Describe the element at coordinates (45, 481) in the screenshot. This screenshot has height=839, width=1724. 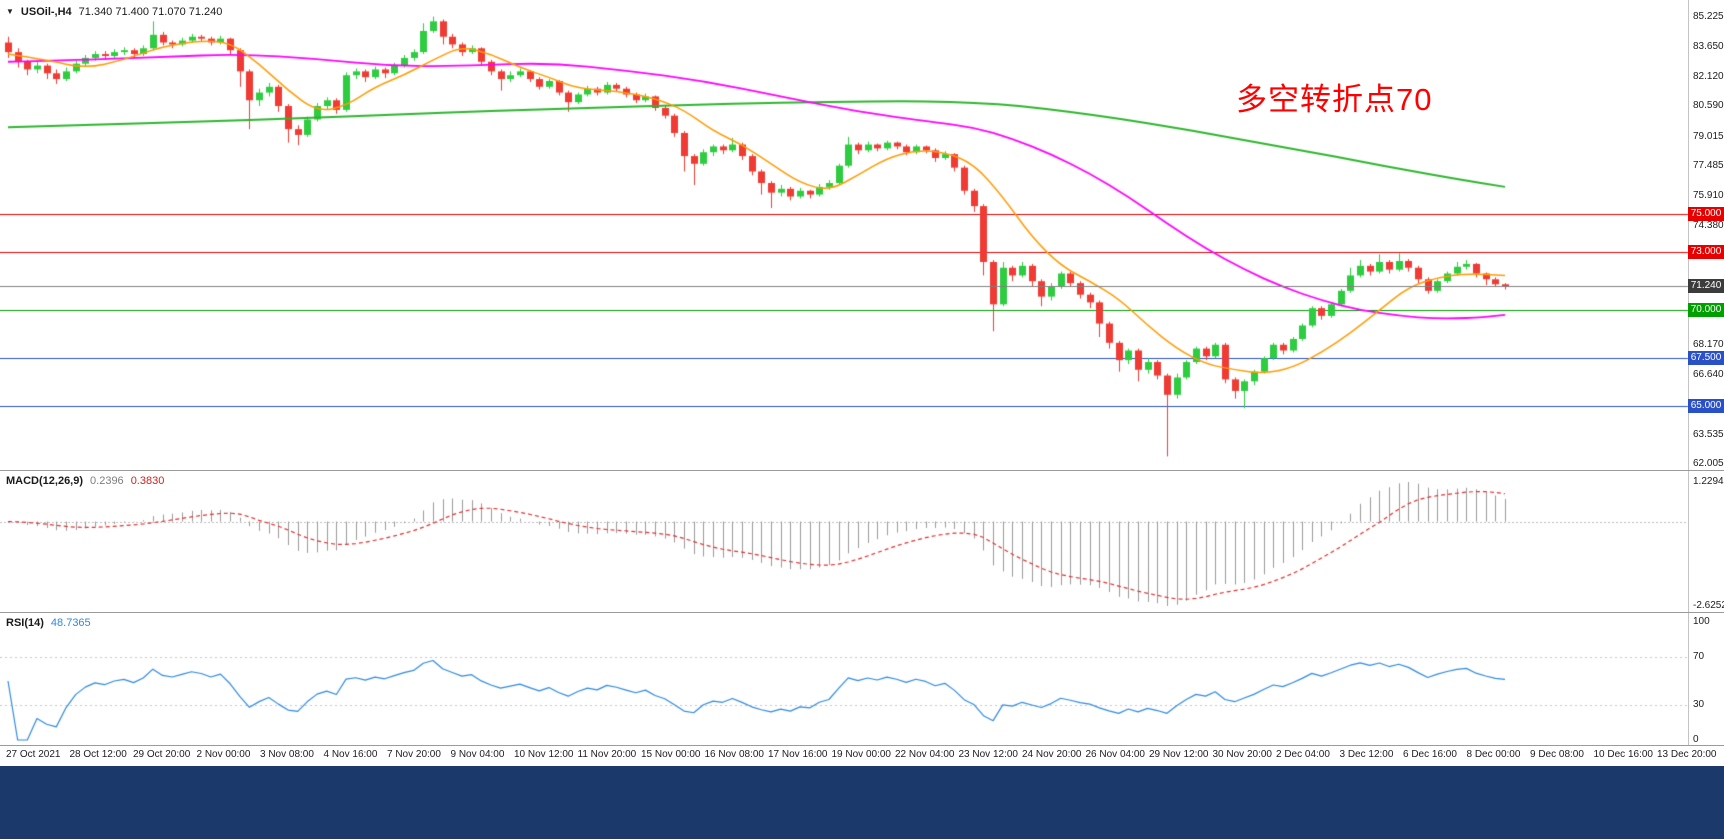
I see `macd-indicator-label: MACD(12,26,9)` at that location.